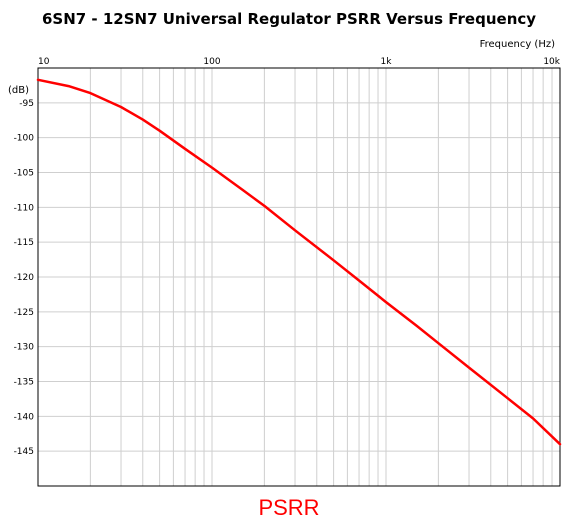 Image resolution: width=578 pixels, height=523 pixels. I want to click on legend-label: PSRR, so click(288, 507).